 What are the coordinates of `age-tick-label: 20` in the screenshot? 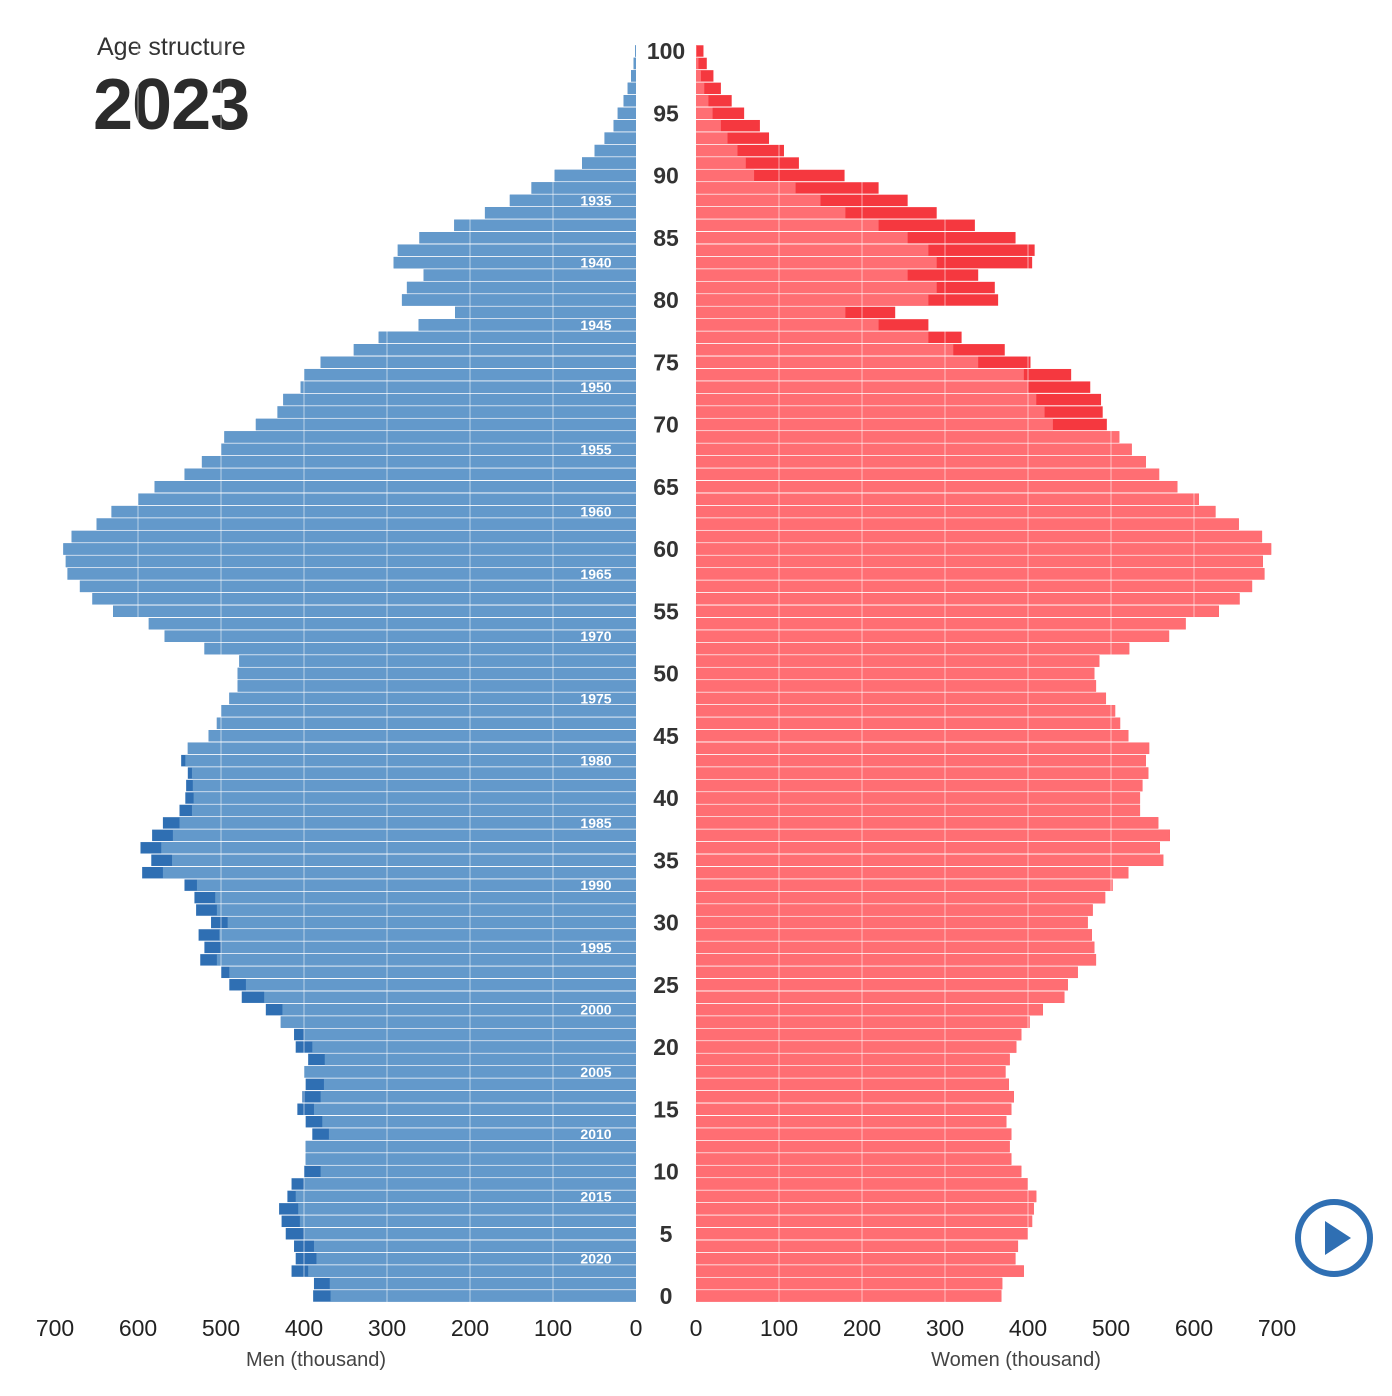 It's located at (666, 1047).